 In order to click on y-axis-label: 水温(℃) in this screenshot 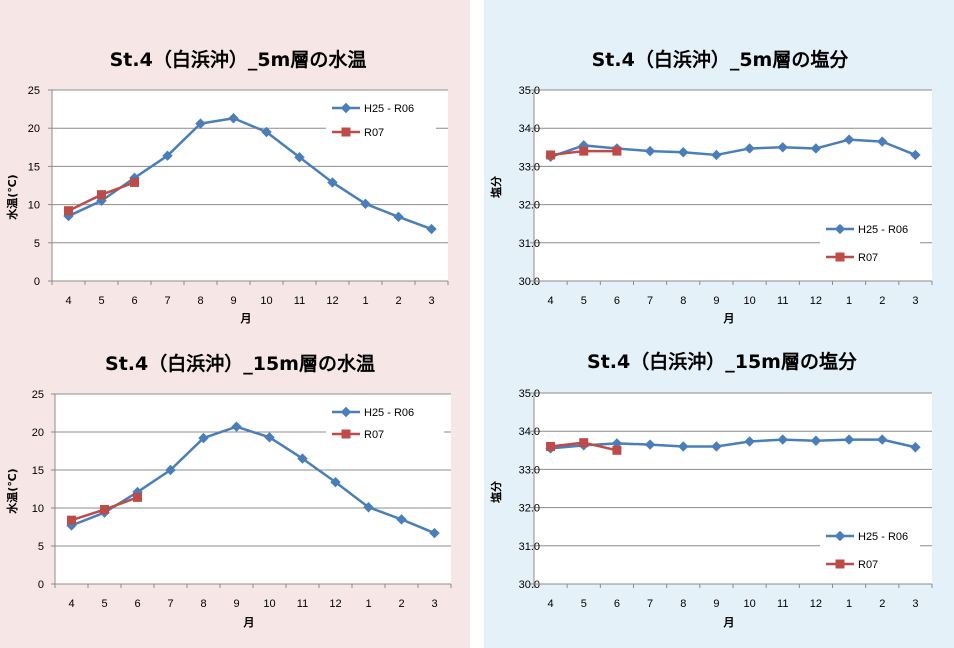, I will do `click(12, 196)`.